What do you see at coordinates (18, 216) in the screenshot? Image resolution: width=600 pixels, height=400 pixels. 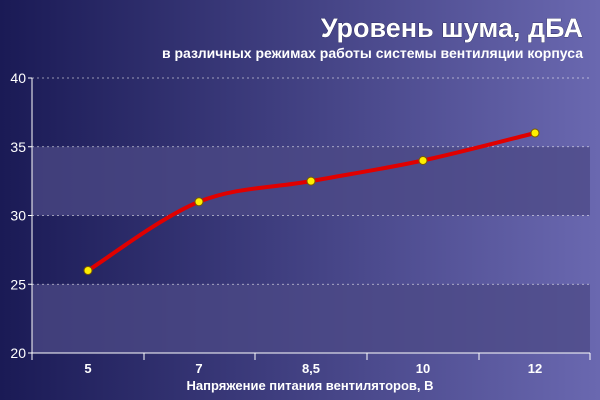 I see `y-tick-label: 30` at bounding box center [18, 216].